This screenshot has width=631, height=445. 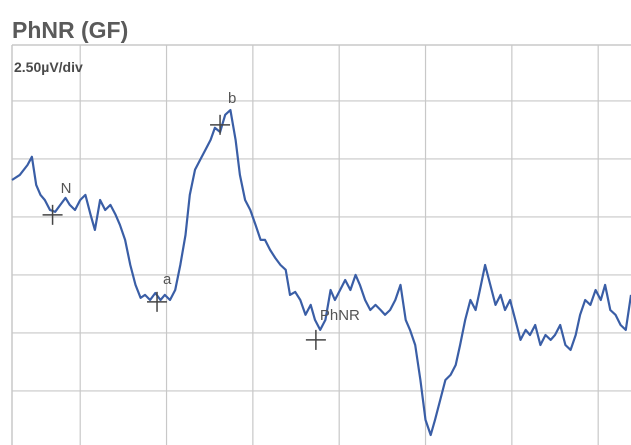 I want to click on marker-label: a, so click(x=167, y=279).